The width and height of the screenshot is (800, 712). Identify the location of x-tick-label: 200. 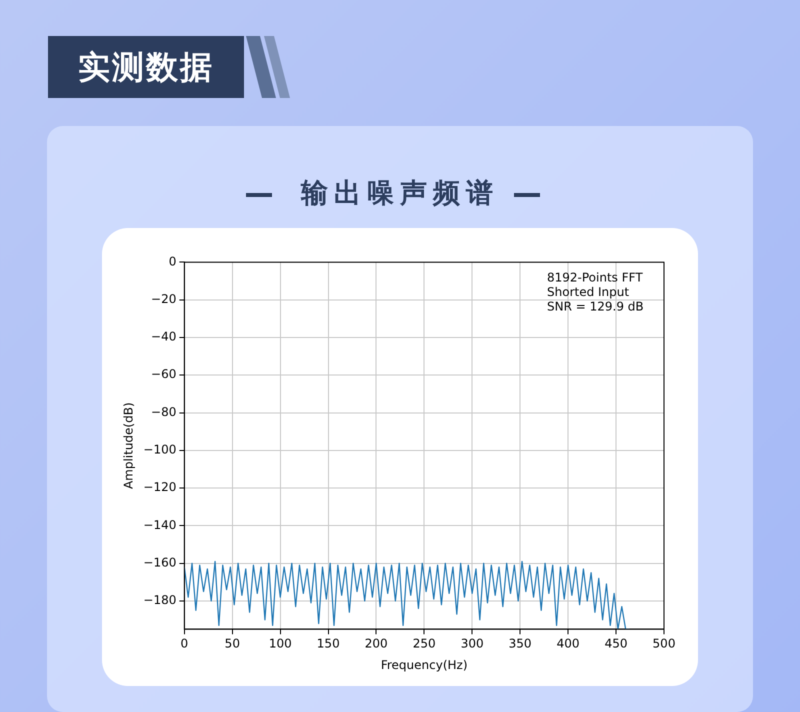
(376, 643).